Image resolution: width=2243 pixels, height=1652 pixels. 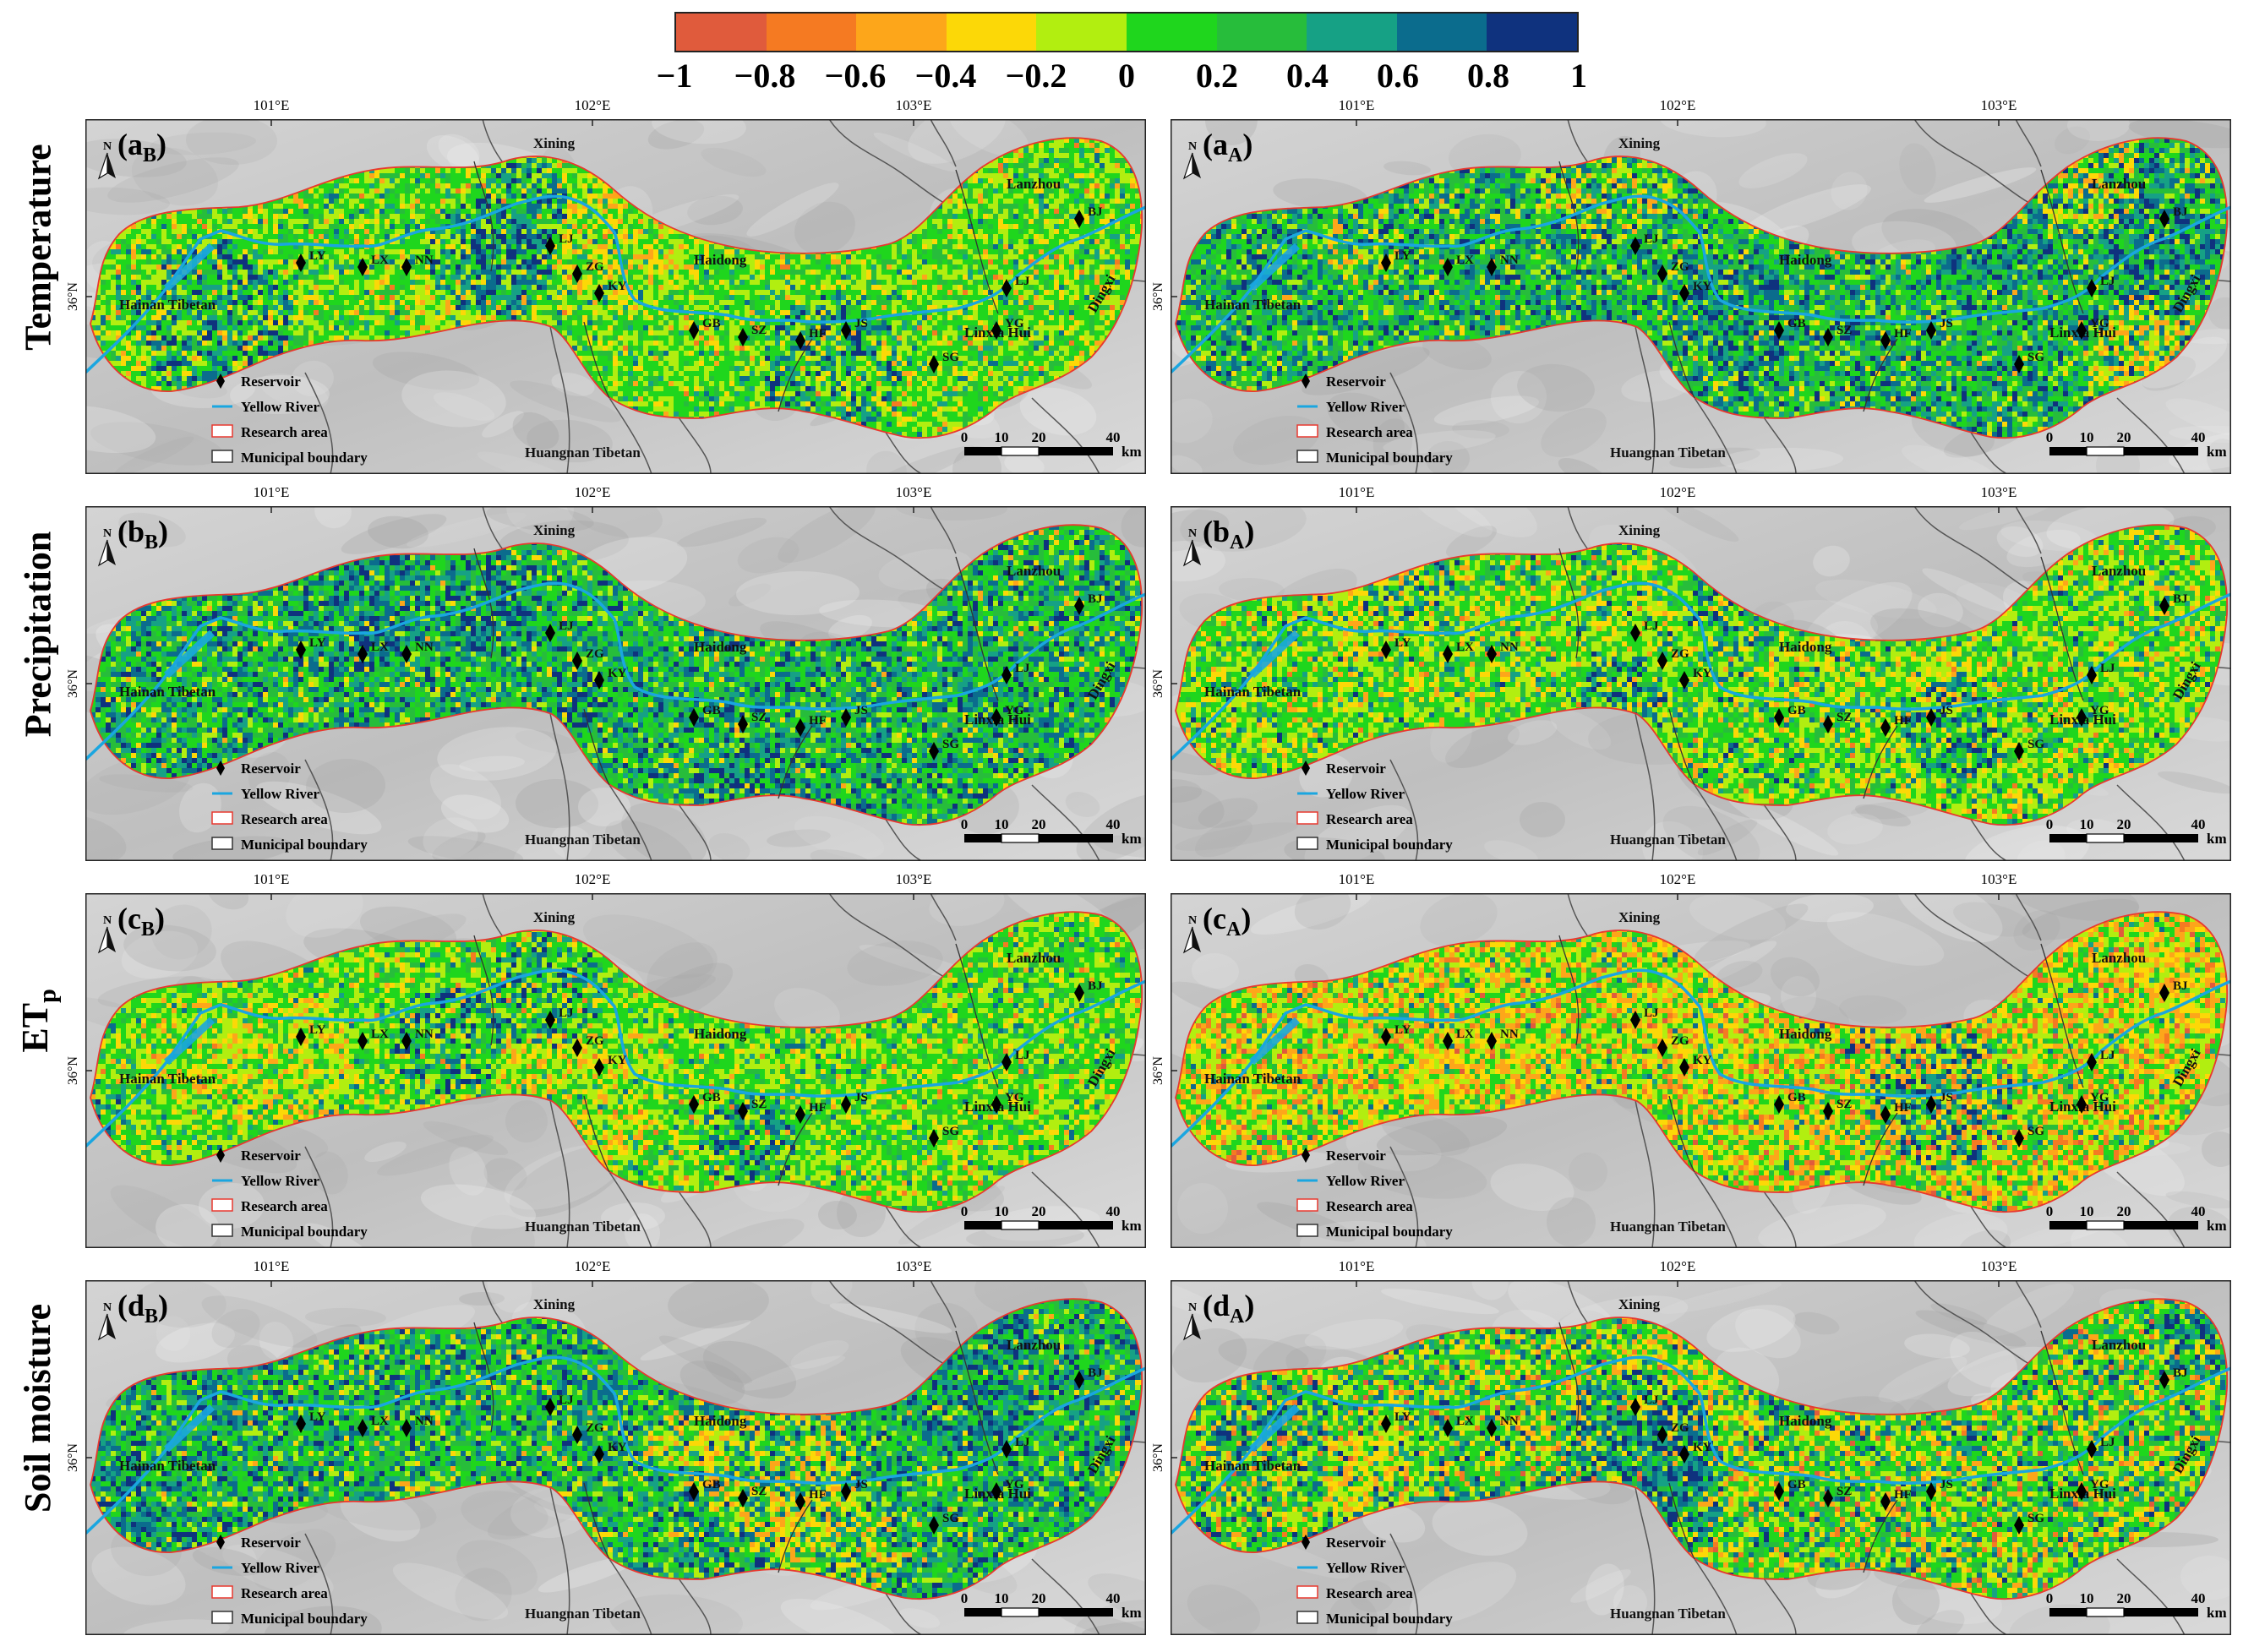 What do you see at coordinates (107, 920) in the screenshot?
I see `north-label: N` at bounding box center [107, 920].